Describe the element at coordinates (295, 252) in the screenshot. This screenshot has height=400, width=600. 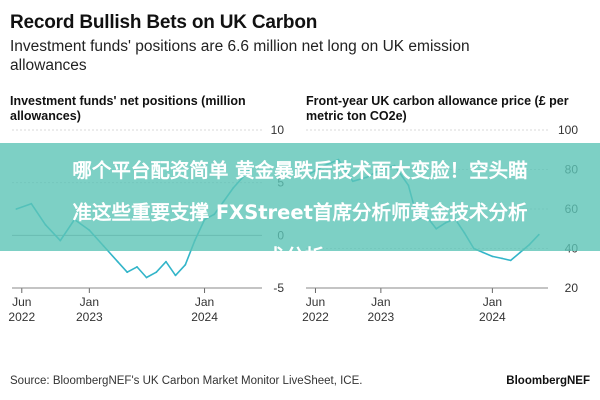
I see `overlay-line-3: 术分析` at that location.